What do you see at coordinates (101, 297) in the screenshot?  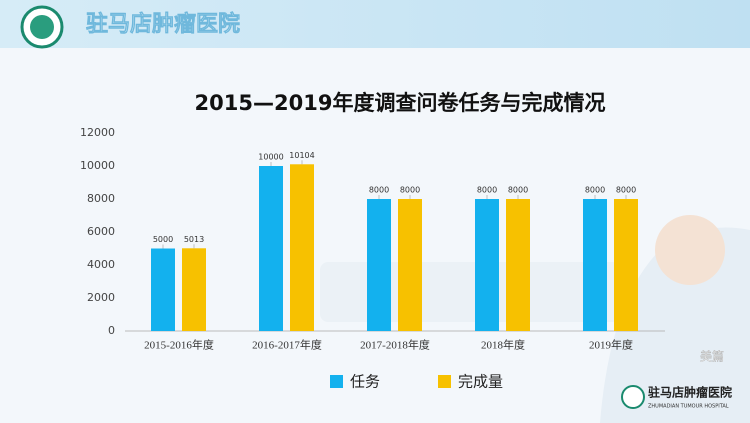 I see `y-tick-label: 2000` at bounding box center [101, 297].